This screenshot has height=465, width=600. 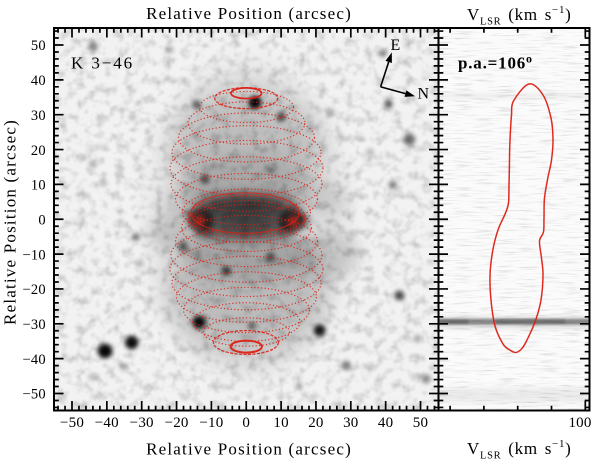 What do you see at coordinates (495, 62) in the screenshot?
I see `svg-text: p.a.=106o` at bounding box center [495, 62].